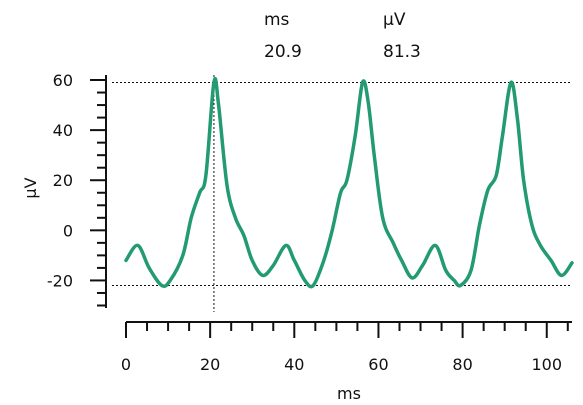 Image resolution: width=583 pixels, height=405 pixels. Describe the element at coordinates (462, 364) in the screenshot. I see `x-tick-label: 80` at that location.